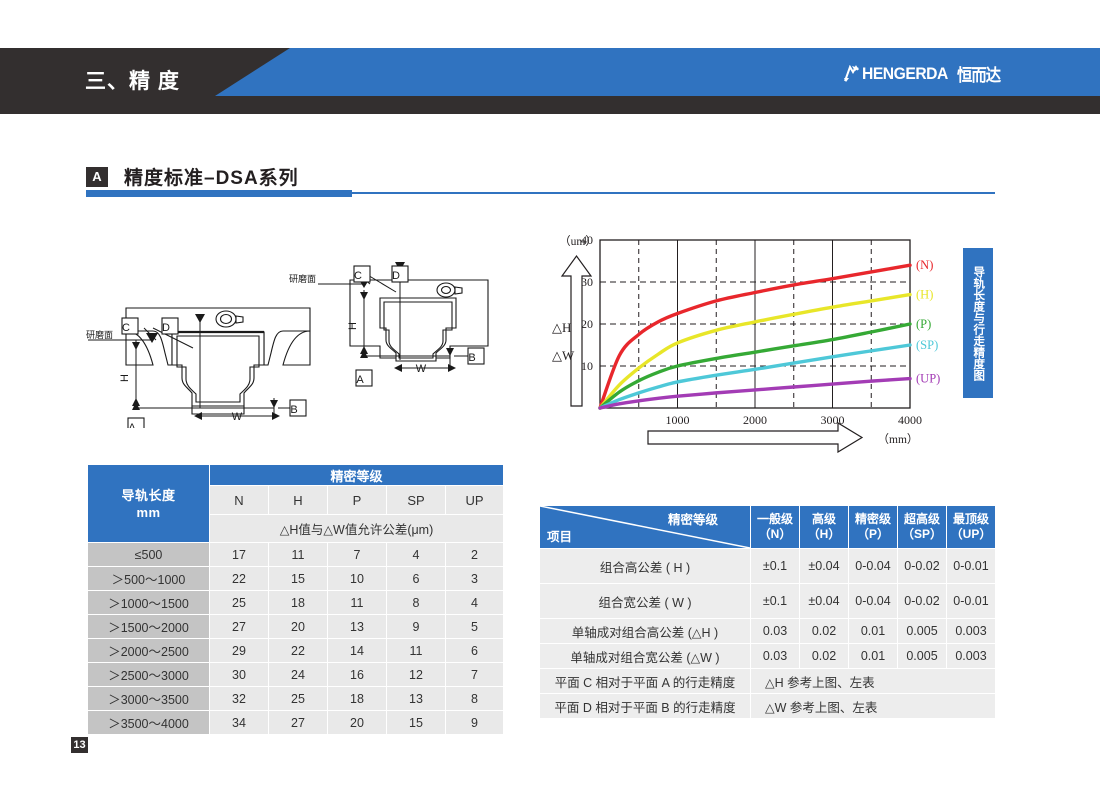 The image size is (1100, 802). Describe the element at coordinates (357, 500) in the screenshot. I see `grade-col-p: P` at that location.